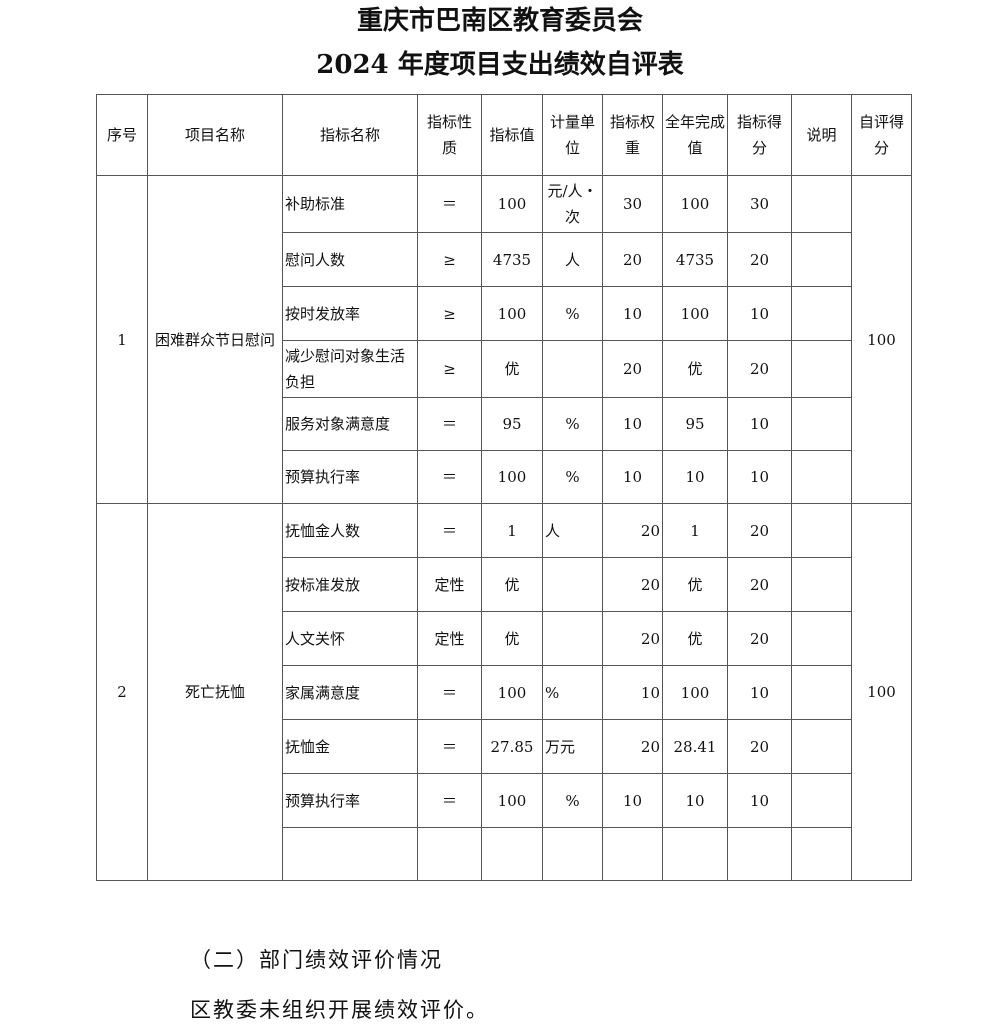 The width and height of the screenshot is (1000, 1029). I want to click on self-score: 100, so click(881, 339).